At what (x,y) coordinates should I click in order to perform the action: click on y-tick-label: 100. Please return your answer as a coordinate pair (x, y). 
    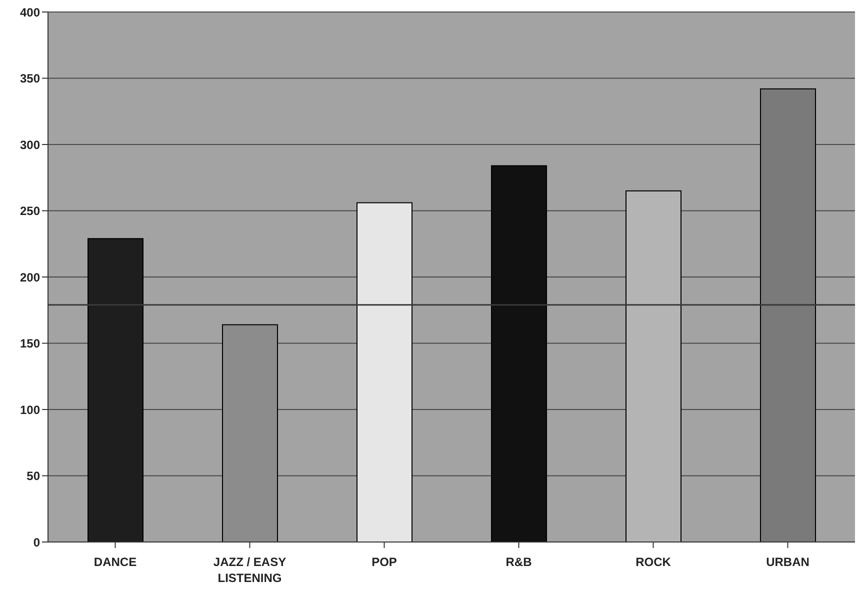
    Looking at the image, I should click on (30, 409).